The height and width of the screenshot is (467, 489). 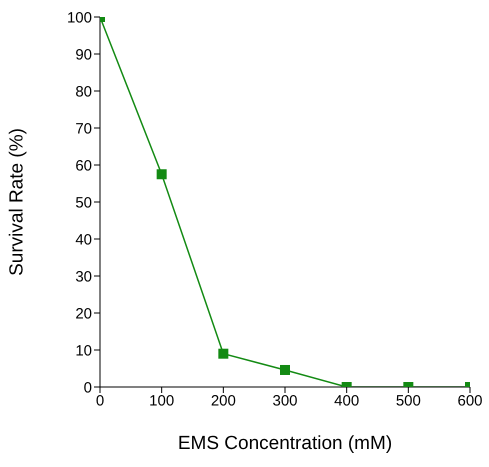 I want to click on x-tick-label: 300, so click(x=285, y=401).